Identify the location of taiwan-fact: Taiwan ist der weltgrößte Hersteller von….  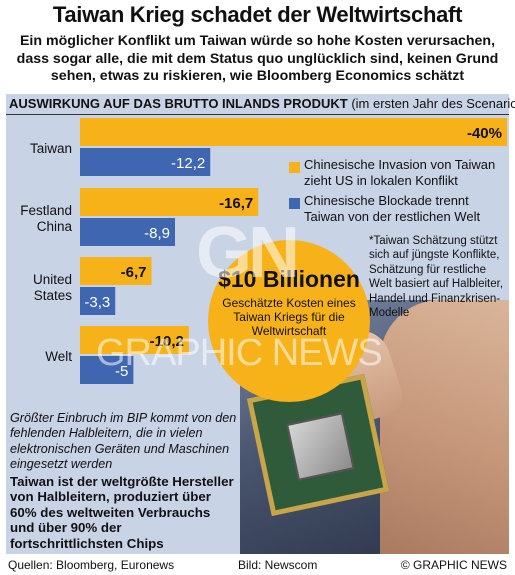
(122, 512).